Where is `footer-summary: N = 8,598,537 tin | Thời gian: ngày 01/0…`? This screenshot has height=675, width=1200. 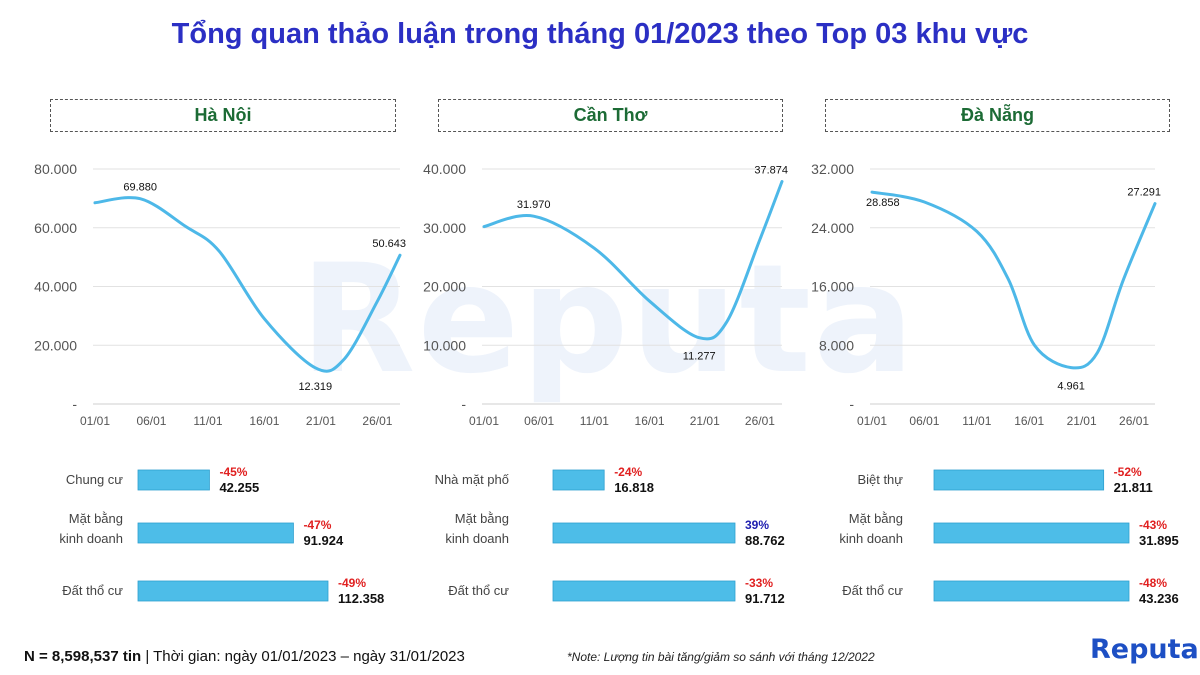 footer-summary: N = 8,598,537 tin | Thời gian: ngày 01/0… is located at coordinates (244, 656).